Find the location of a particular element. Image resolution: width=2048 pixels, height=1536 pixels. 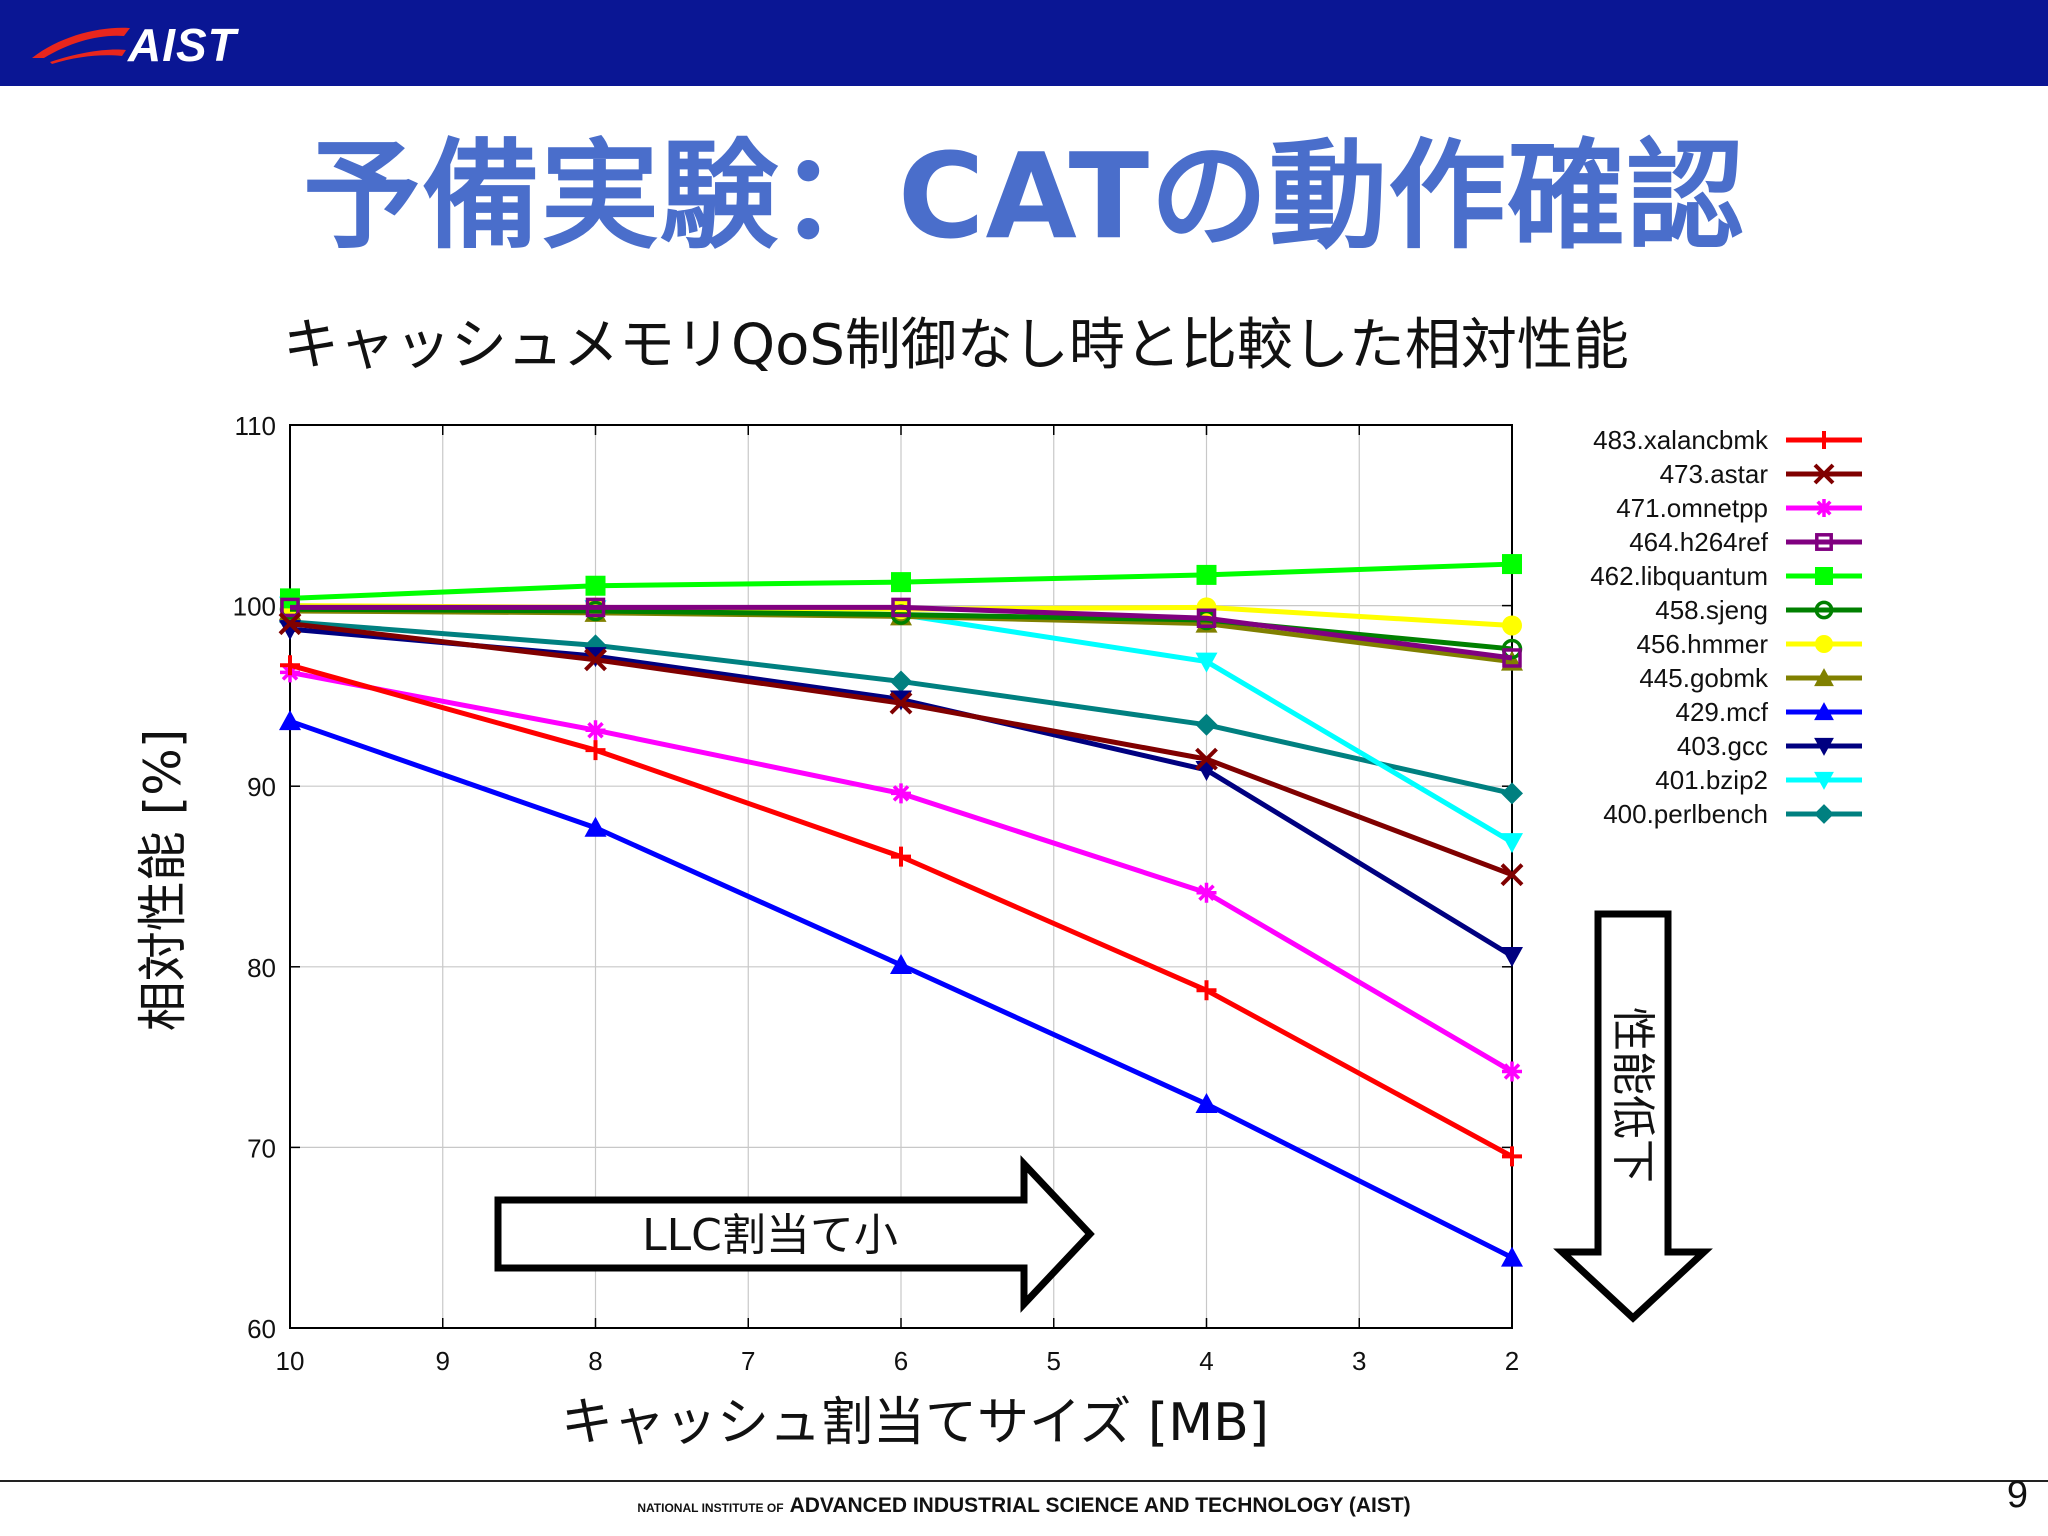

legend-label: 401.bzip2 is located at coordinates (1711, 780).